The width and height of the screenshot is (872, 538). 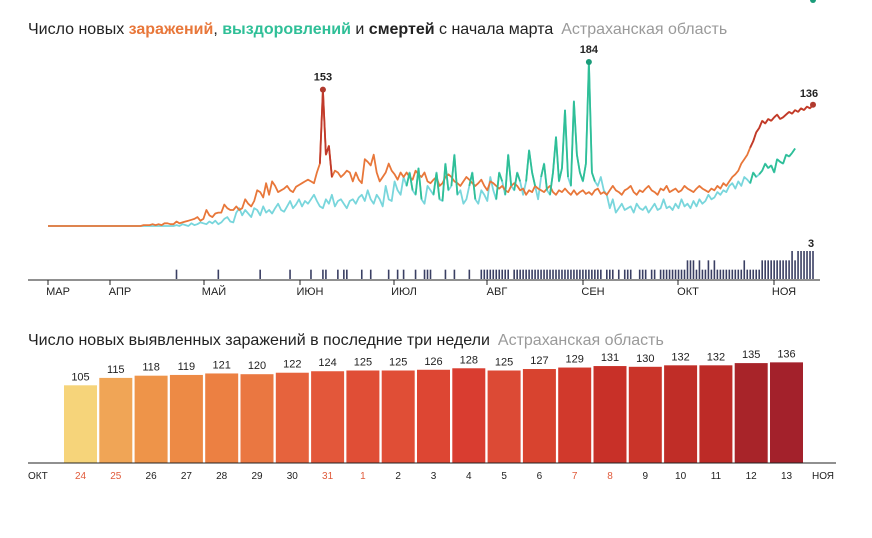 What do you see at coordinates (116, 476) in the screenshot?
I see `bar-category-label: 25` at bounding box center [116, 476].